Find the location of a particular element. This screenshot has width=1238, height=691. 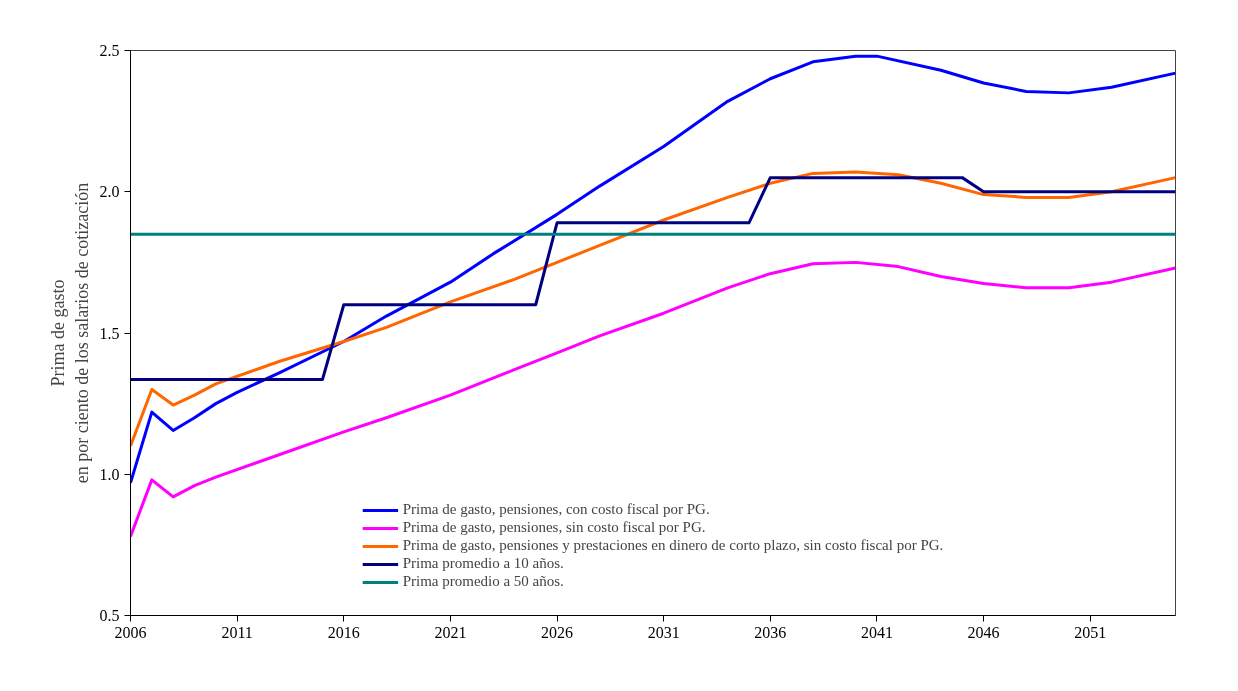

y-tick-label: 1.5 is located at coordinates (109, 333).